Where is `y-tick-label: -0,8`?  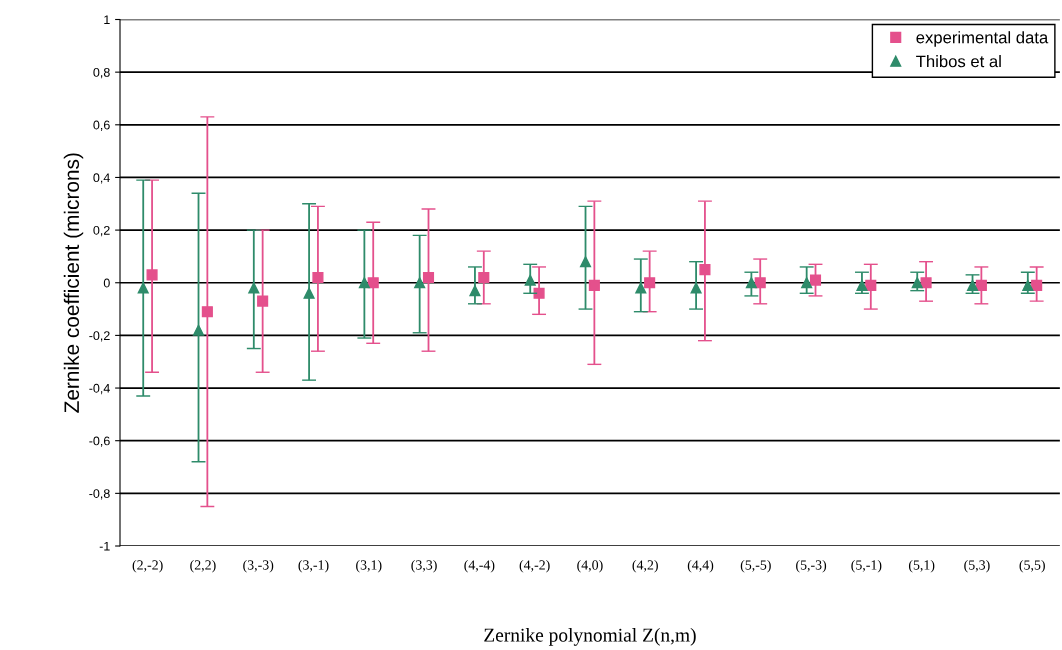 y-tick-label: -0,8 is located at coordinates (99, 494).